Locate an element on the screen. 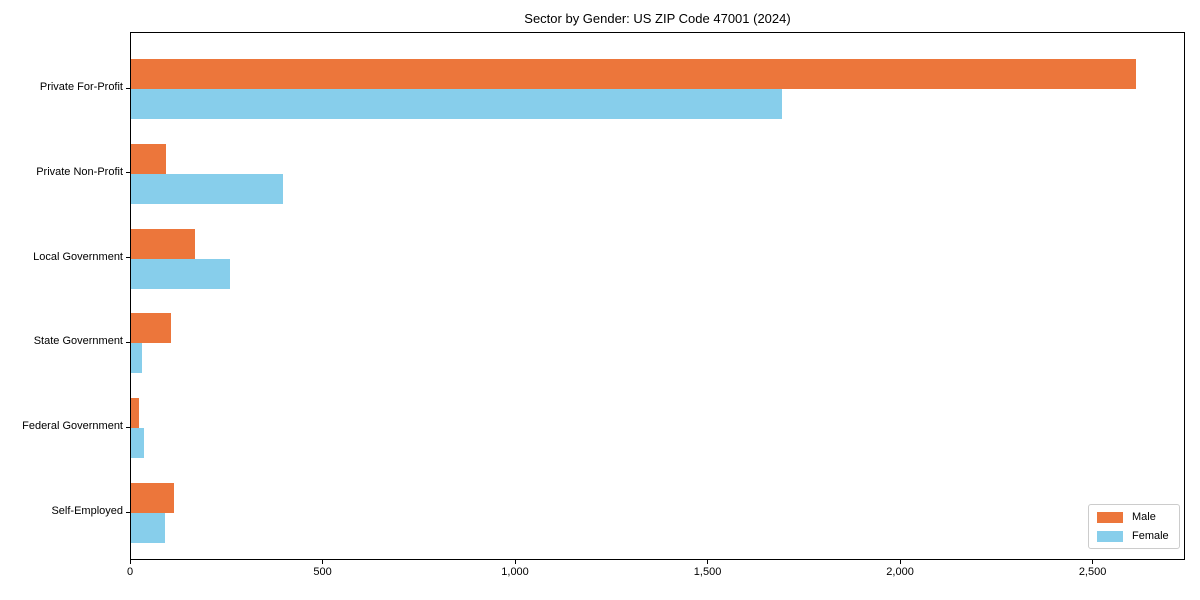 The image size is (1200, 600). legend-label: Male is located at coordinates (1144, 517).